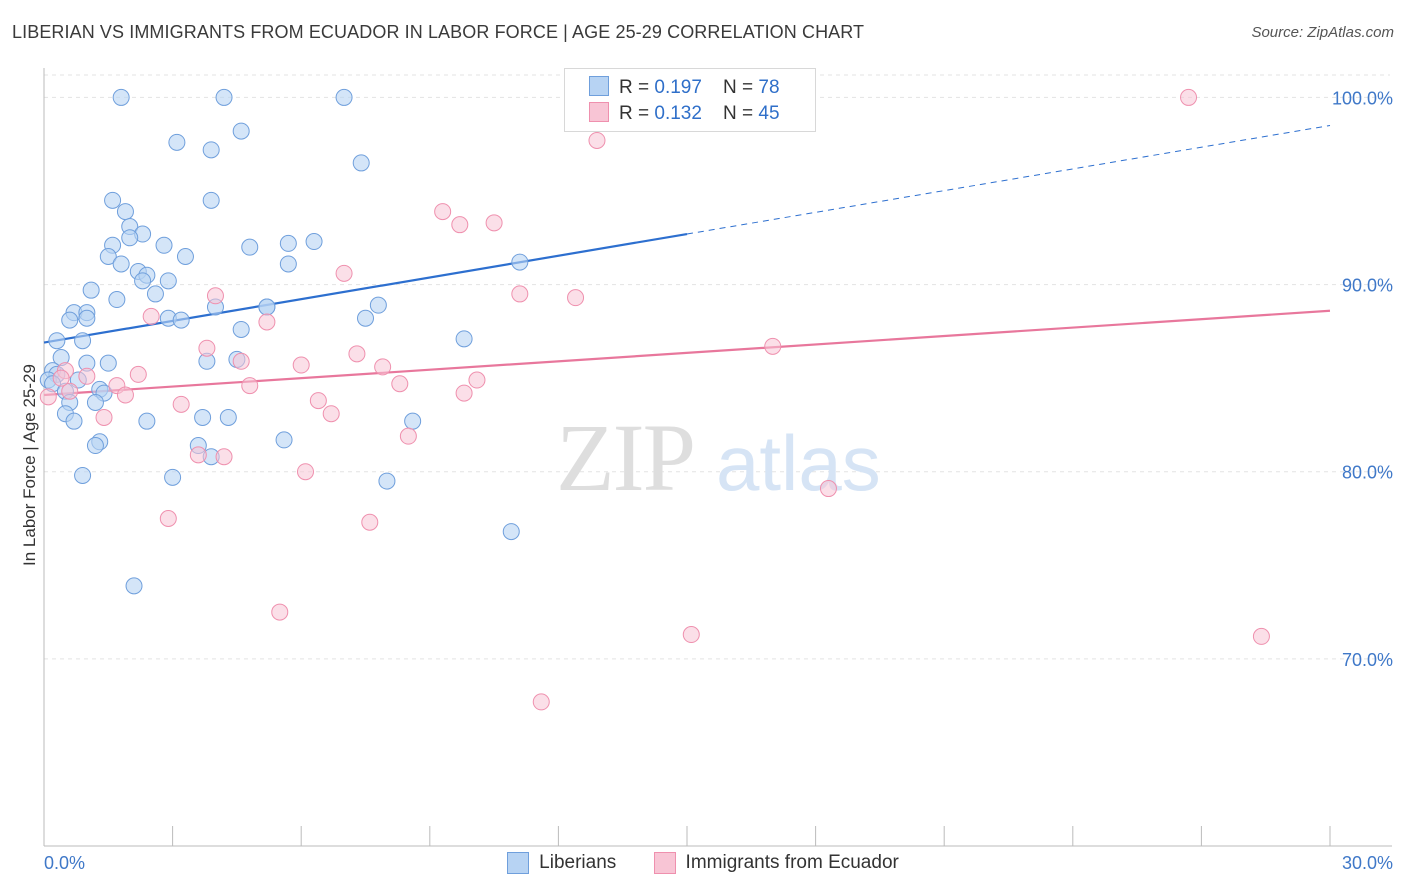  I want to click on legend-n-label: N =, so click(741, 87).